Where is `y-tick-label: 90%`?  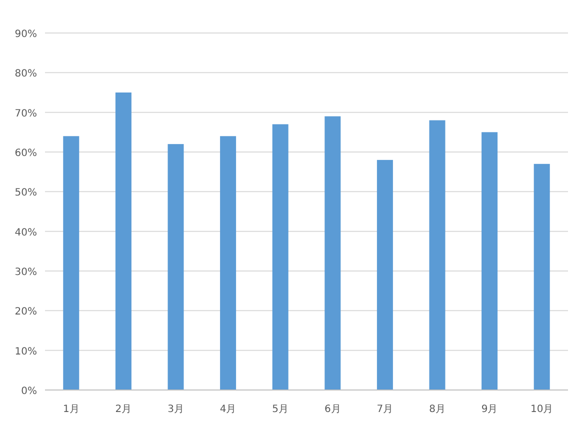 y-tick-label: 90% is located at coordinates (25, 34).